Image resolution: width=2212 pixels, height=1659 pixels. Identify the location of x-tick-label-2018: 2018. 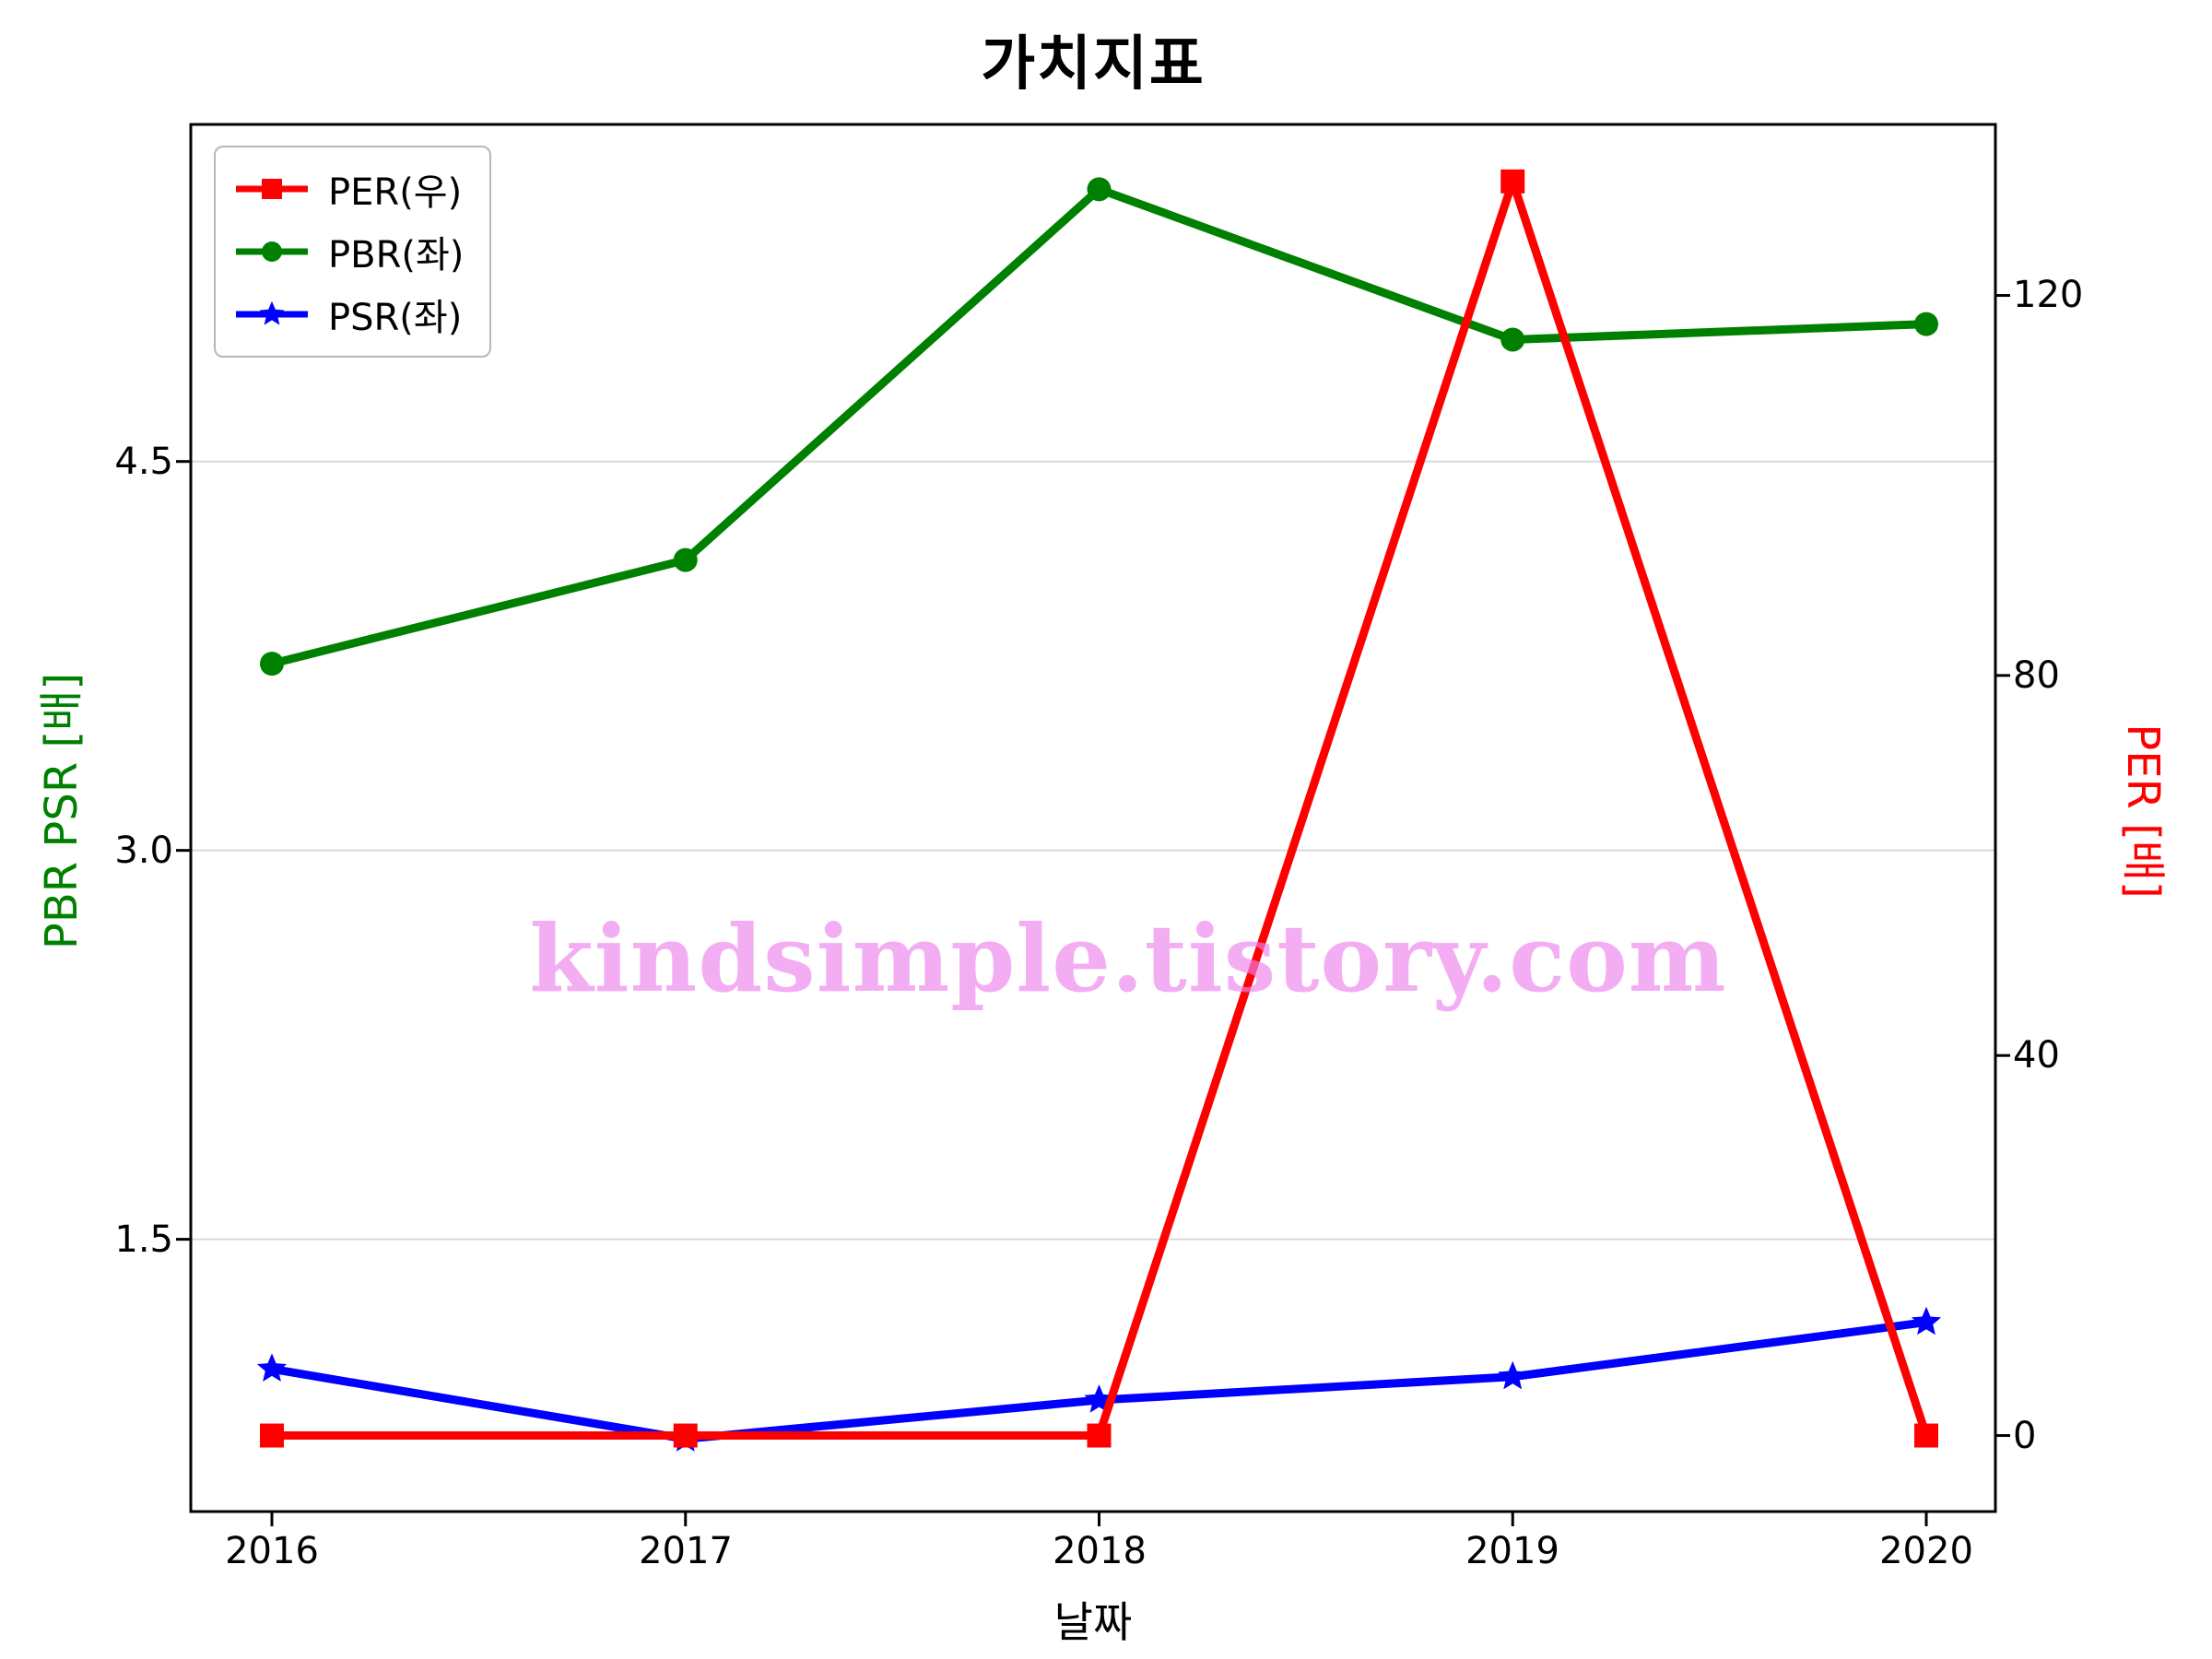
(1100, 1551).